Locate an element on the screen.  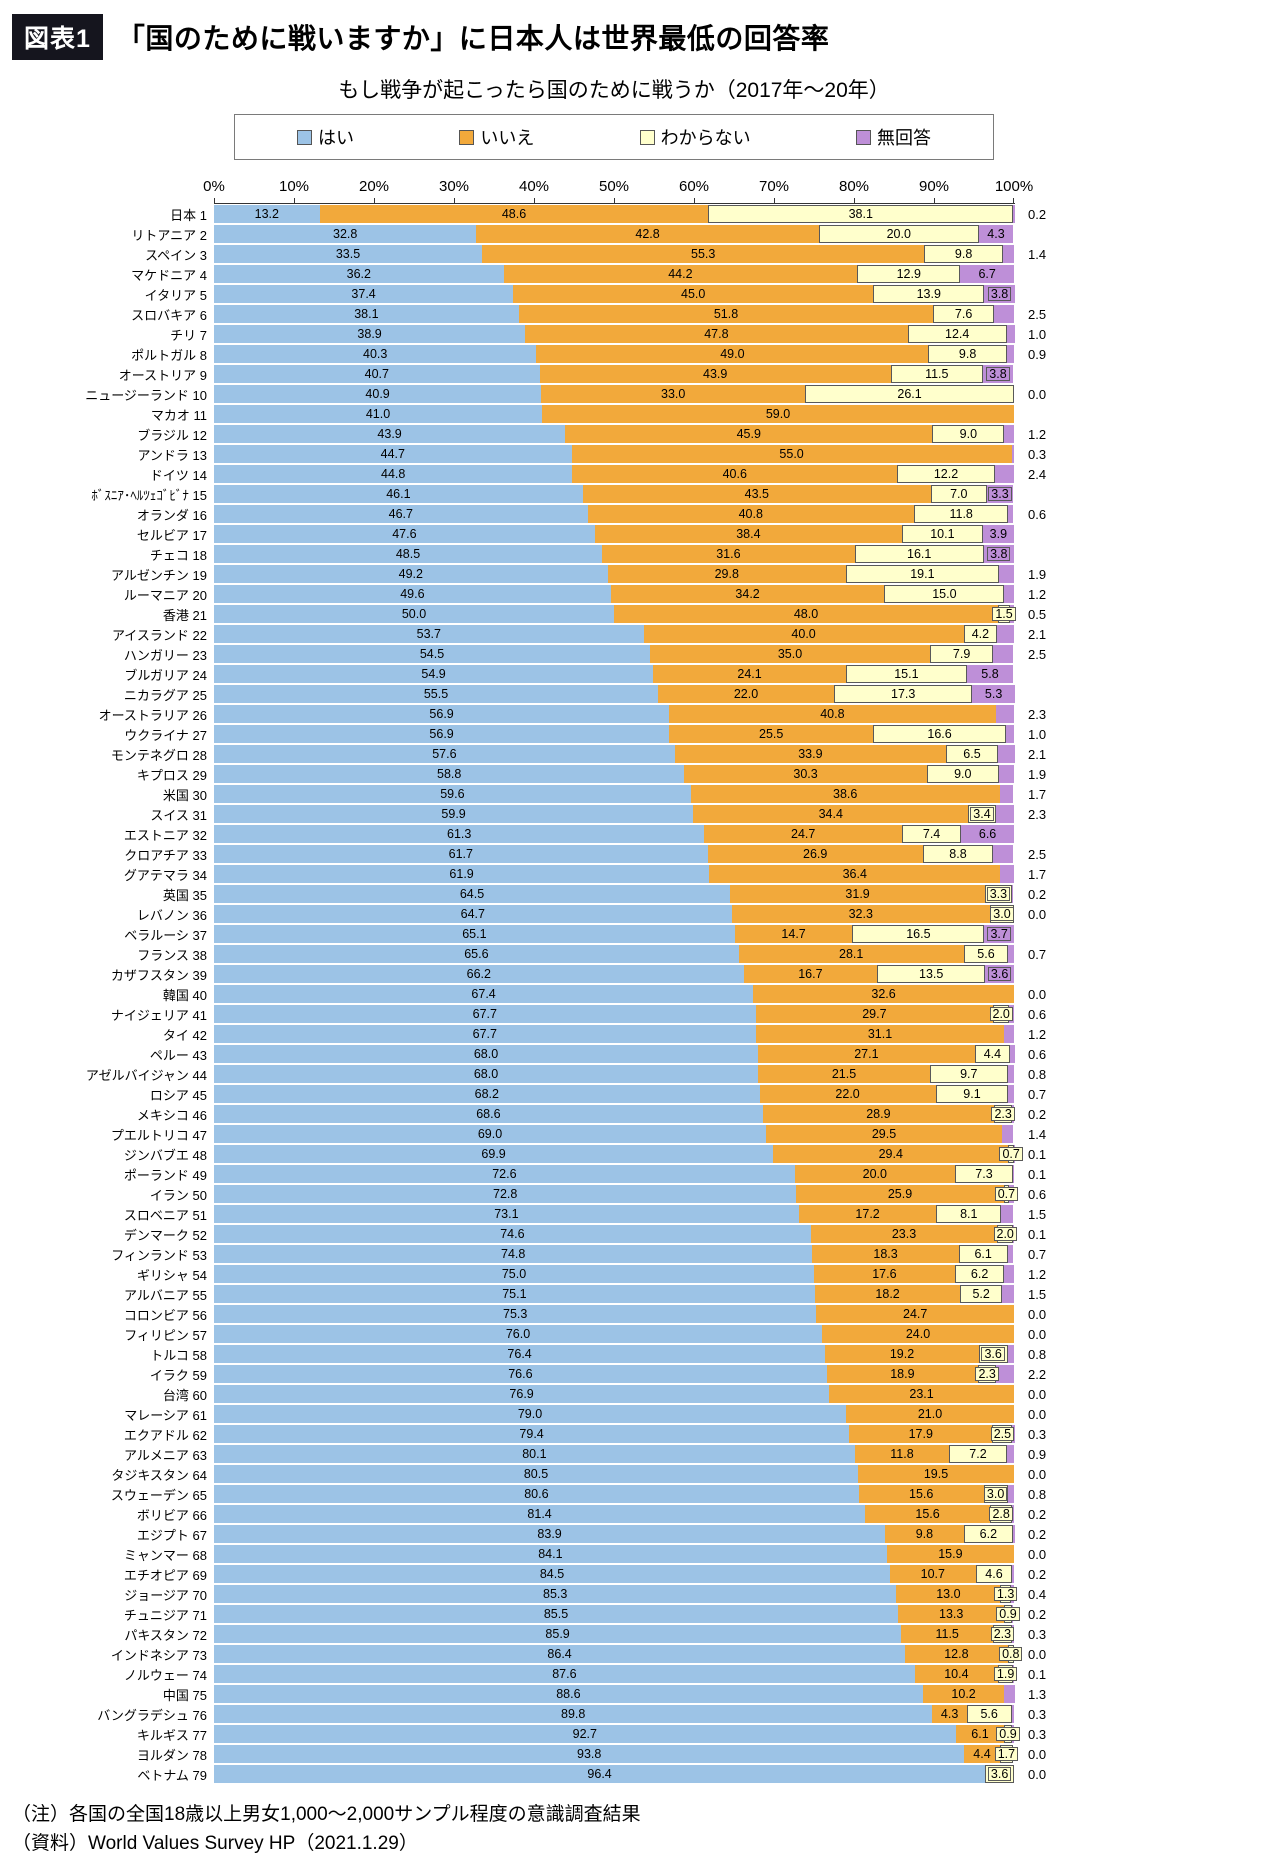
stacked-bar: 61.3 24.7 7.4 6.6 is located at coordinates (614, 834).